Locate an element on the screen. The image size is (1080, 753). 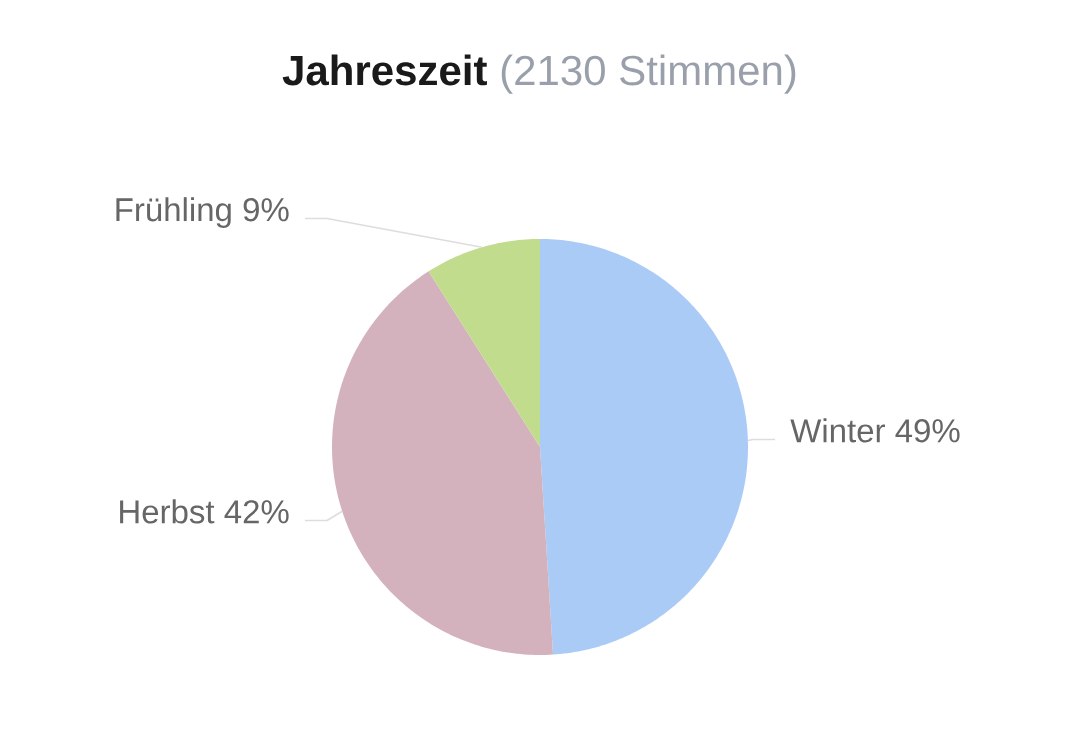
chart-title: Jahreszeit is located at coordinates (384, 70).